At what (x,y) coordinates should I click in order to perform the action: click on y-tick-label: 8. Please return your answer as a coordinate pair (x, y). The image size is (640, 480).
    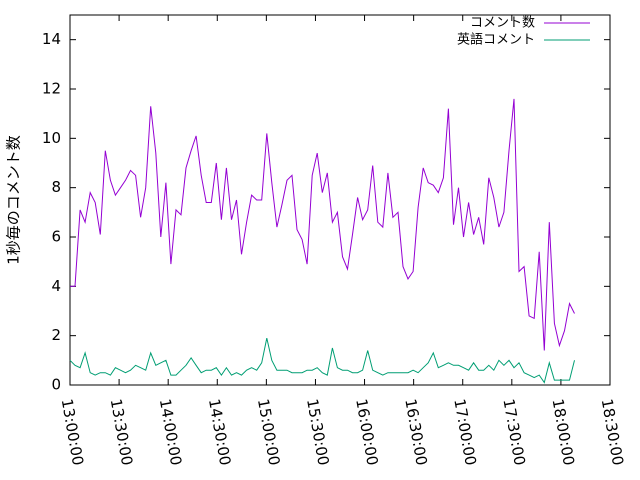
    Looking at the image, I should click on (56, 187).